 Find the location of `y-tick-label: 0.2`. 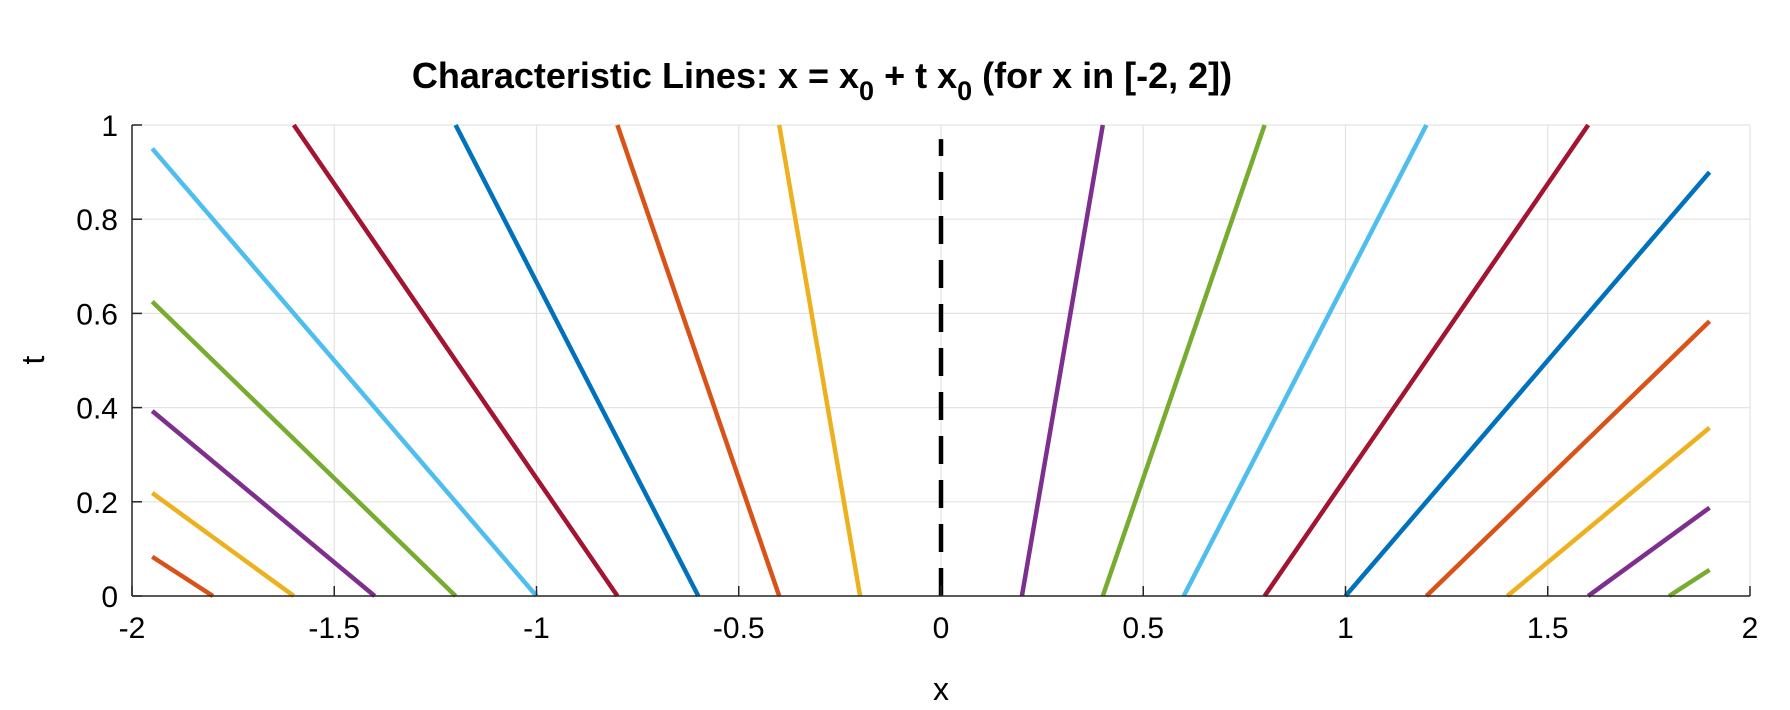

y-tick-label: 0.2 is located at coordinates (97, 503).